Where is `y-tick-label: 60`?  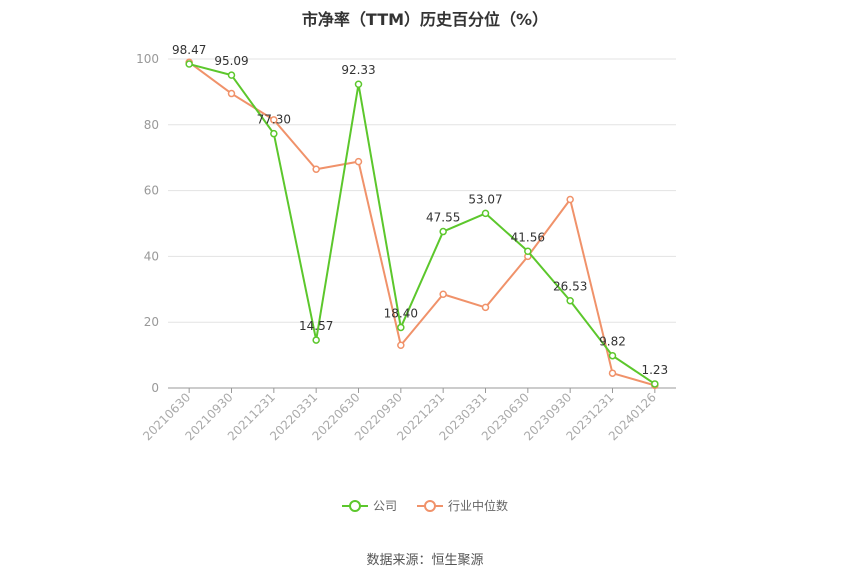 y-tick-label: 60 is located at coordinates (151, 191).